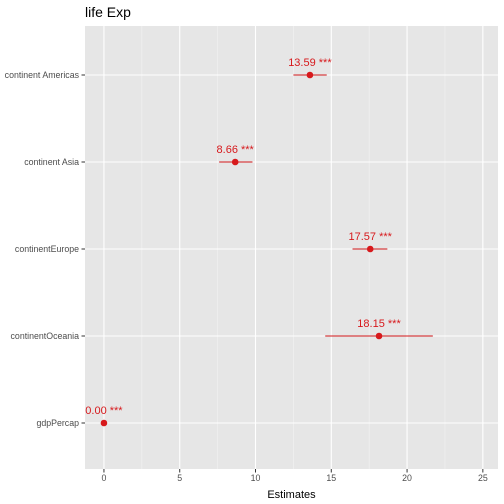 This screenshot has width=504, height=504. I want to click on chart-title: life Exp, so click(108, 12).